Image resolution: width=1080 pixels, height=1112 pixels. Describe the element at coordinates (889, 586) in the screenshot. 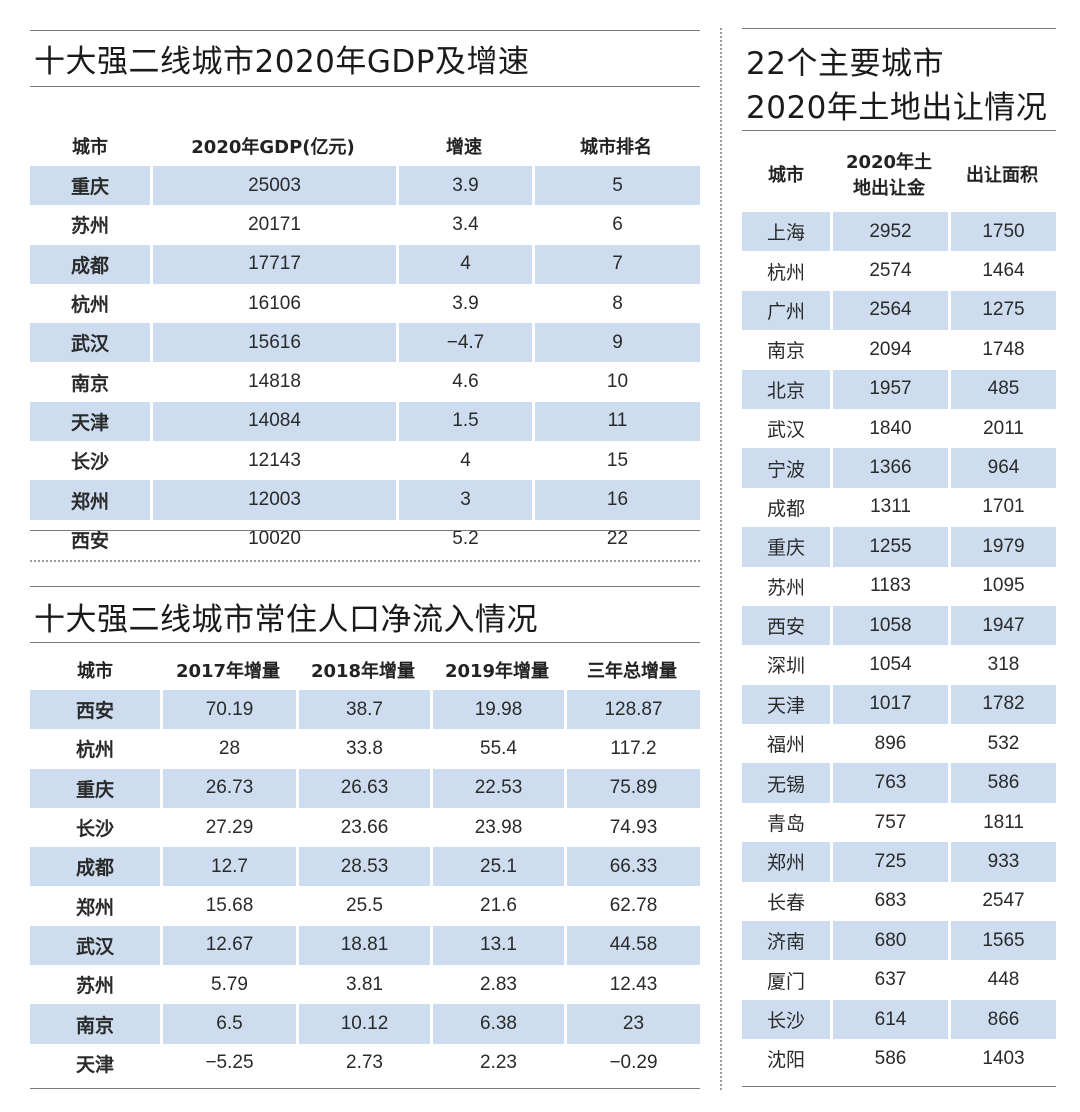

I see `value-cell: 1183` at that location.